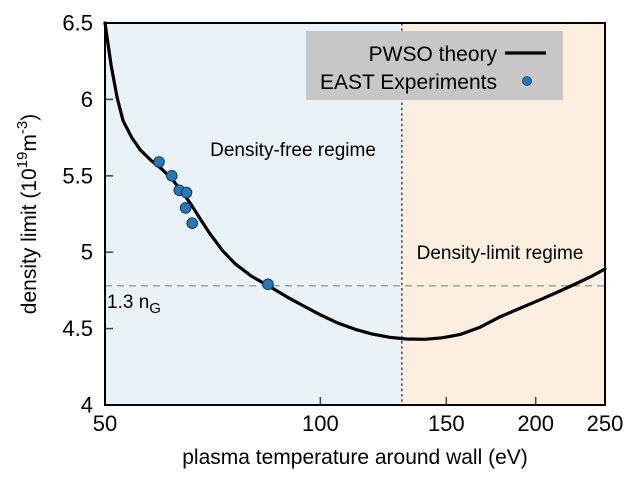  I want to click on y-axis-label-unit: m, so click(29, 143).